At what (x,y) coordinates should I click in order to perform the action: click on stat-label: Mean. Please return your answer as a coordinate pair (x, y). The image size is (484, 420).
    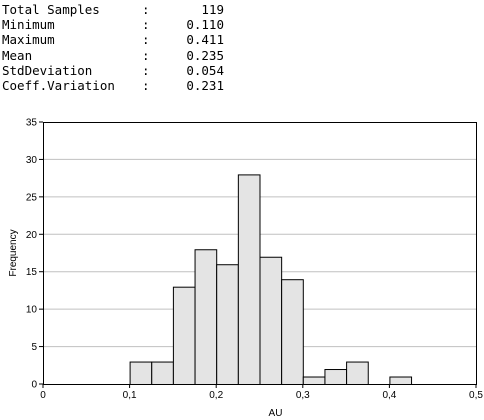
    Looking at the image, I should click on (17, 55).